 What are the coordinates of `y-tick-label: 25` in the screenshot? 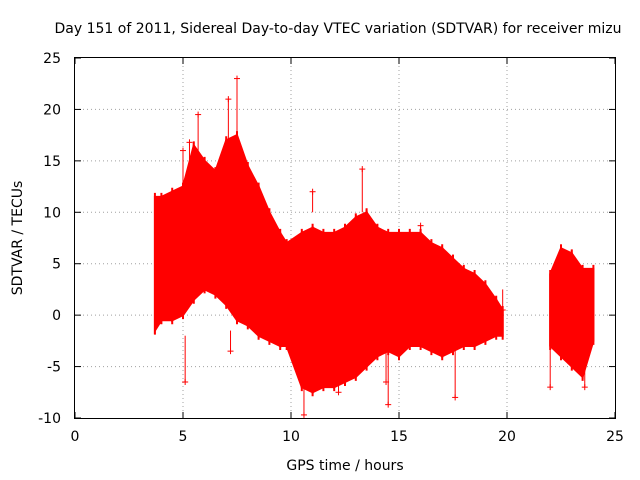 It's located at (52, 59).